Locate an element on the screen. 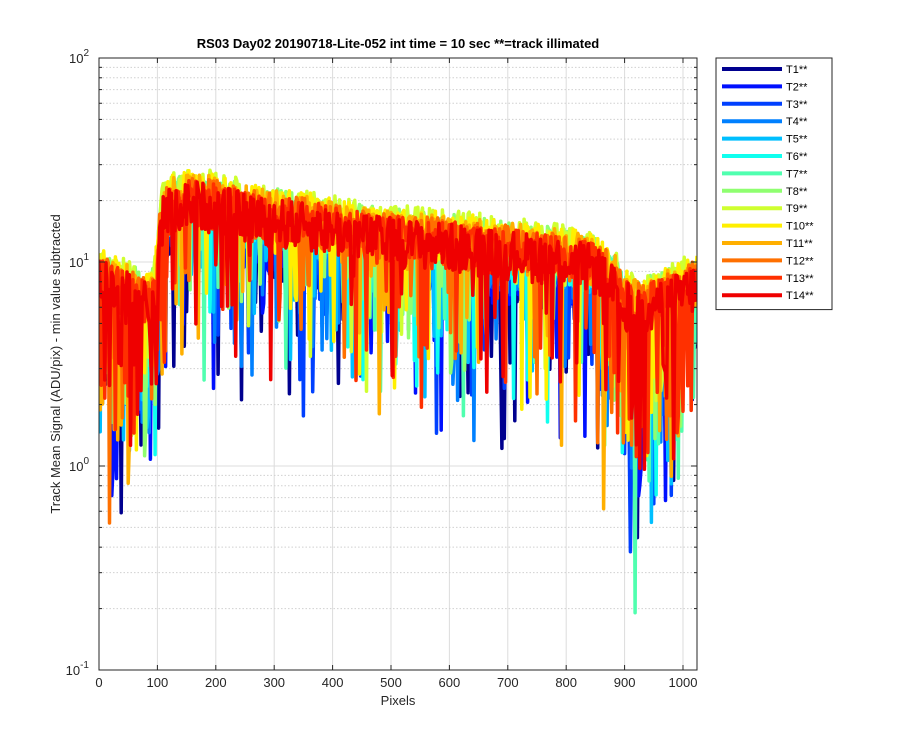 Image resolution: width=900 pixels, height=750 pixels. legend-label: T14** is located at coordinates (800, 296).